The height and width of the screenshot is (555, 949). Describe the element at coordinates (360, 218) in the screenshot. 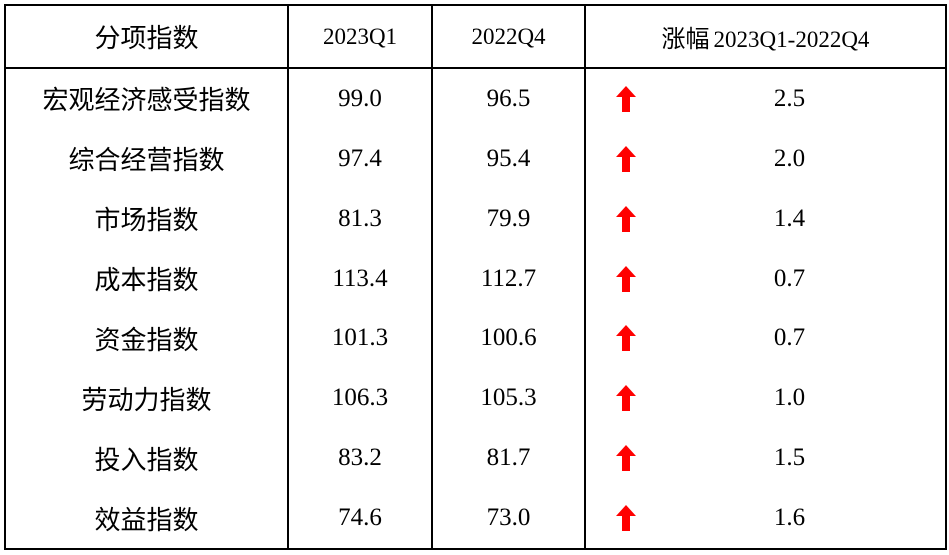

I see `row-value-2023q1: 81.3` at that location.